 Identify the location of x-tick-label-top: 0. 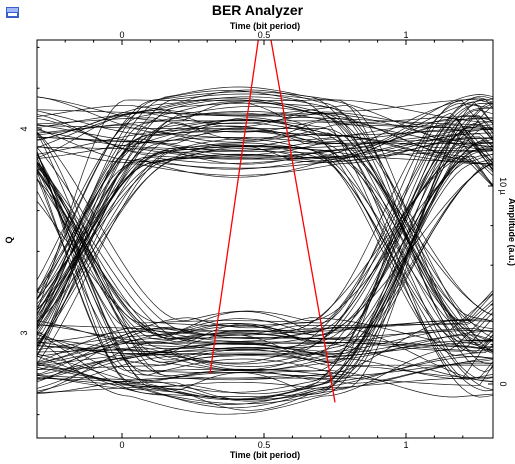
(121, 35).